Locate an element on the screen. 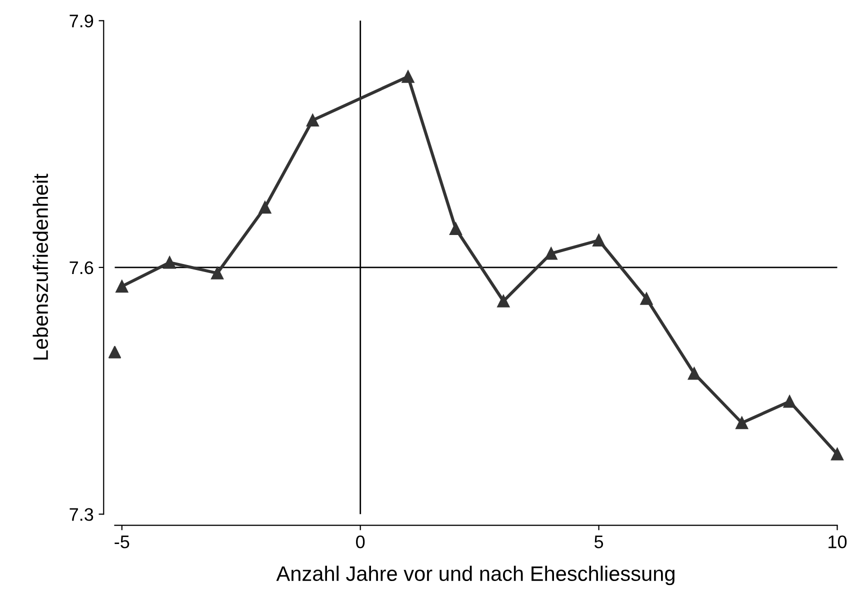 Image resolution: width=850 pixels, height=591 pixels. x-tick-label: 0 is located at coordinates (360, 541).